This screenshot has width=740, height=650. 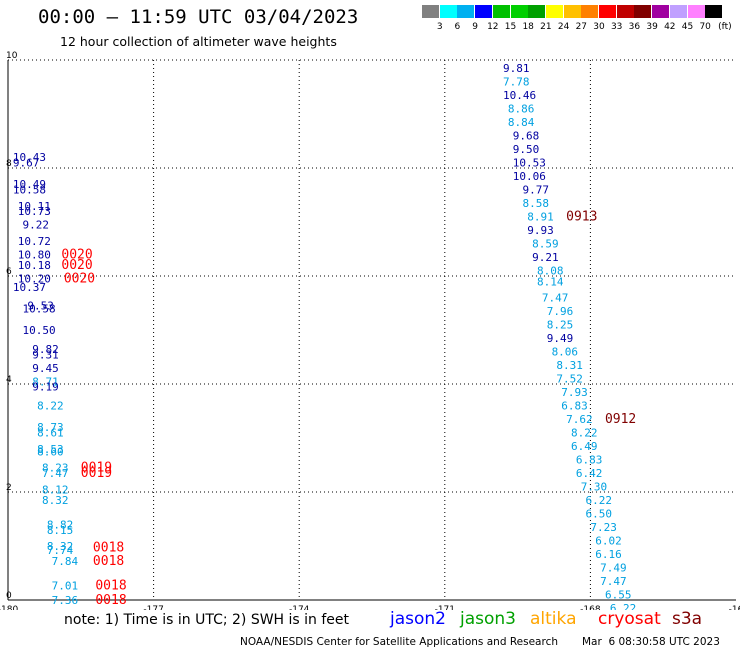 What do you see at coordinates (39, 330) in the screenshot?
I see `wave-height-label: 10.50` at bounding box center [39, 330].